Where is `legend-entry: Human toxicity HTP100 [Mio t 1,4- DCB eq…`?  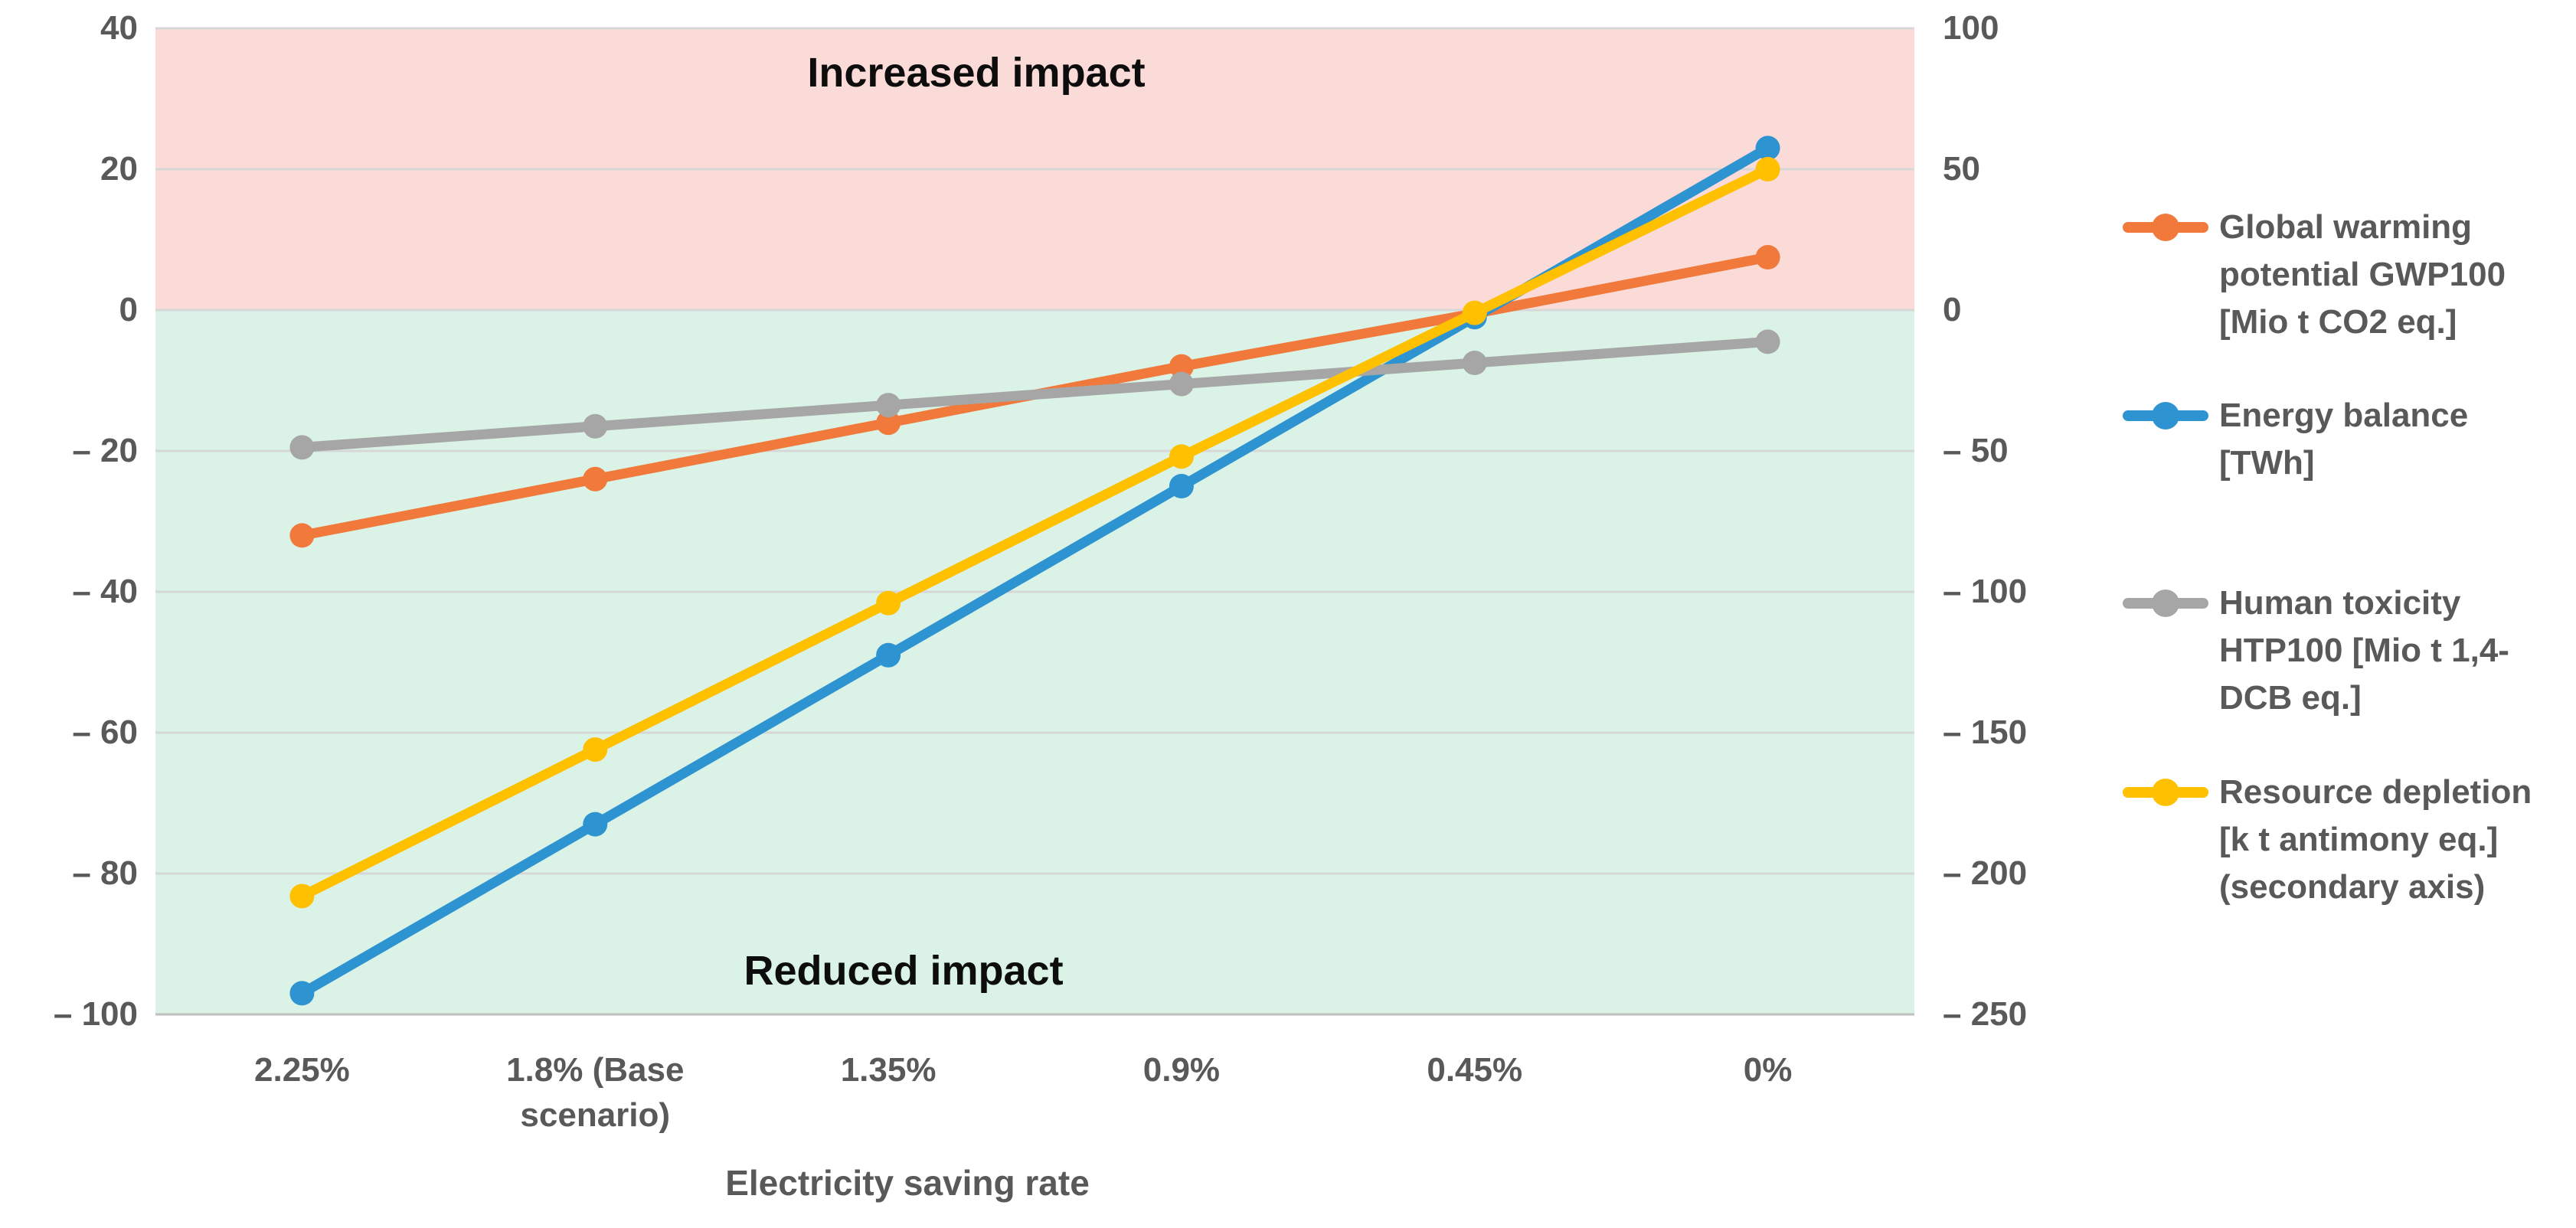
legend-entry: Human toxicity HTP100 [Mio t 1,4- DCB eq… is located at coordinates (2316, 651).